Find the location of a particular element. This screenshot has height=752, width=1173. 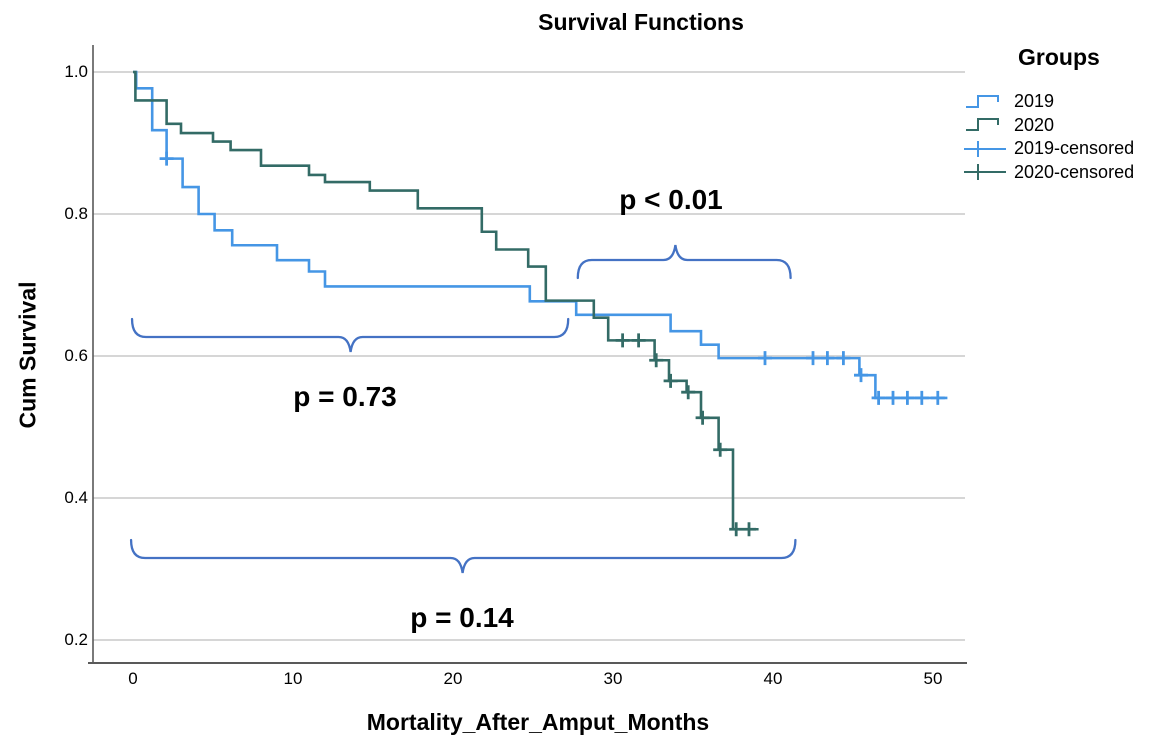

step-line-icon-2019 is located at coordinates (982, 101).